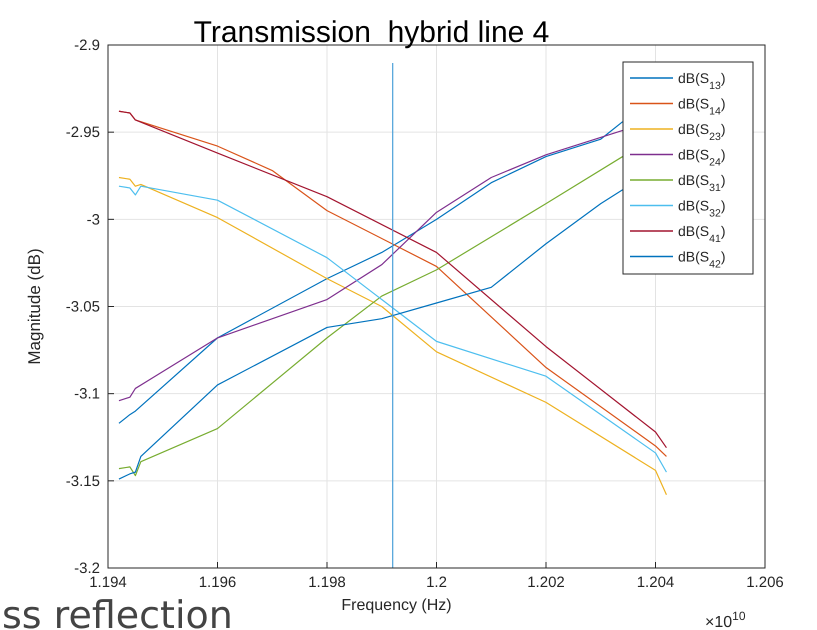  Describe the element at coordinates (702, 157) in the screenshot. I see `legend-label: dB(S$_{24}$)` at that location.